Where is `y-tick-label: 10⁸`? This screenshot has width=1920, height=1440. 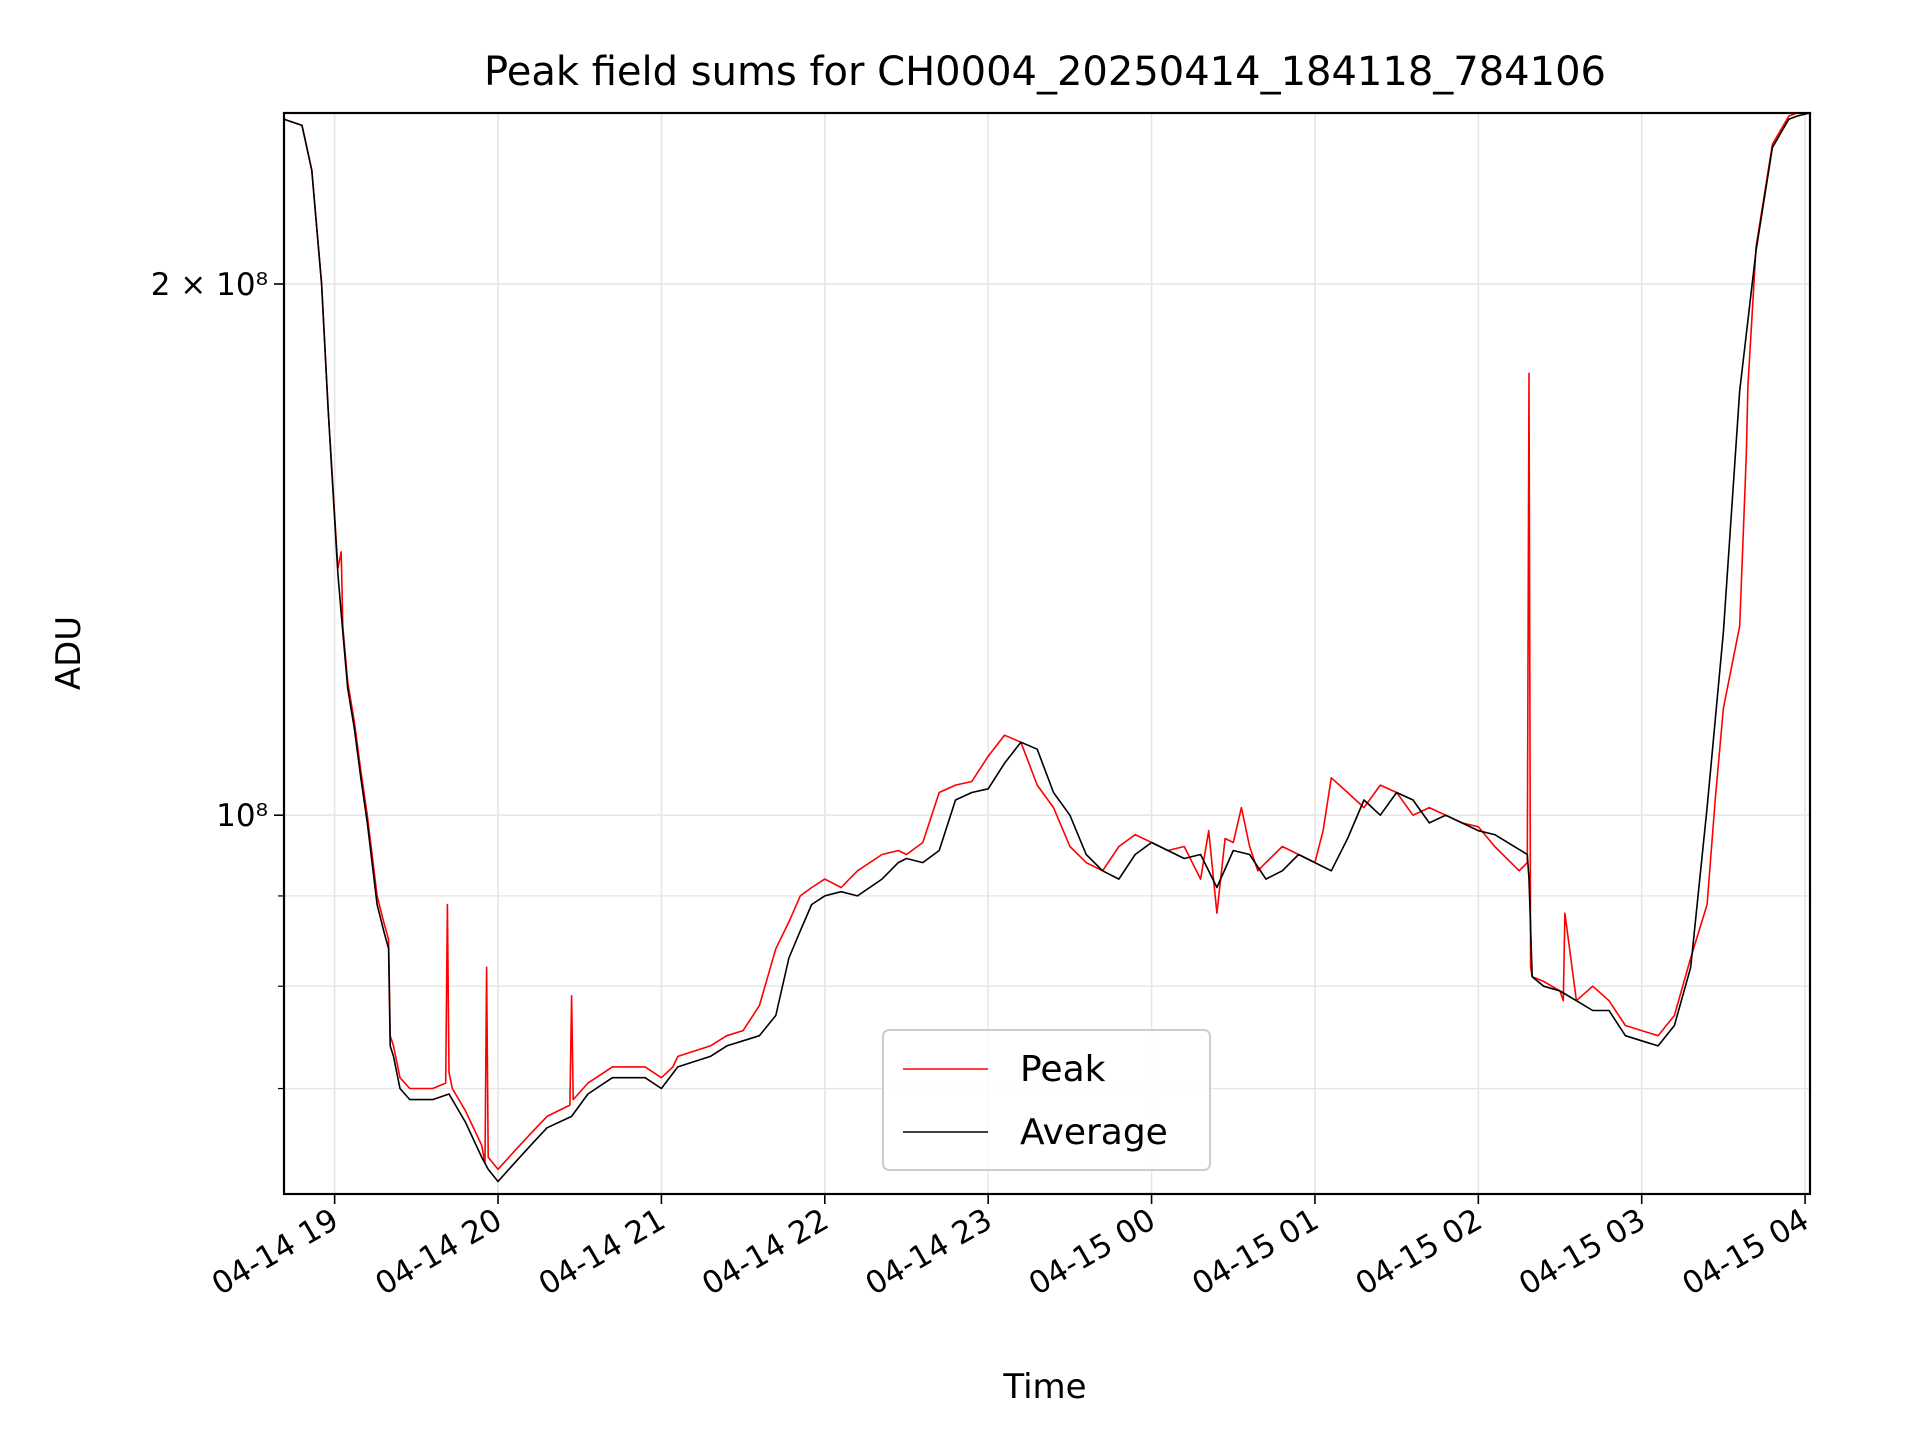 y-tick-label: 10⁸ is located at coordinates (242, 816).